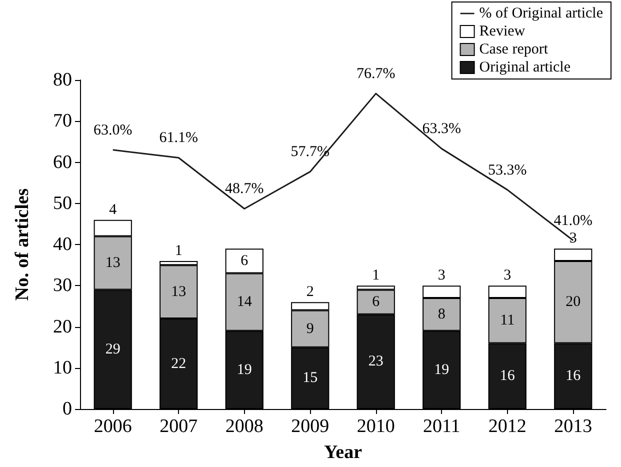 This screenshot has height=467, width=621. Describe the element at coordinates (507, 320) in the screenshot. I see `data-label: 11` at that location.